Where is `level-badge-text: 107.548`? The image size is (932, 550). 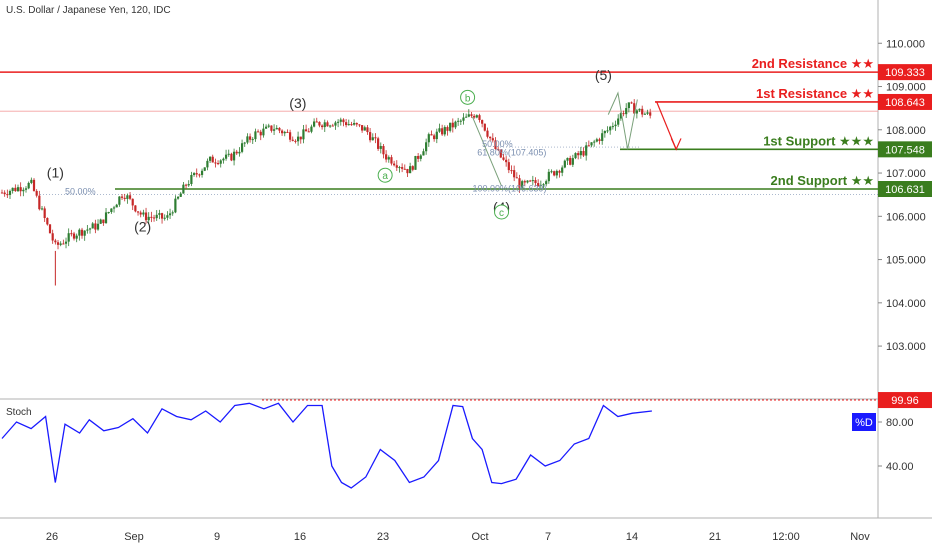 level-badge-text: 107.548 is located at coordinates (905, 150).